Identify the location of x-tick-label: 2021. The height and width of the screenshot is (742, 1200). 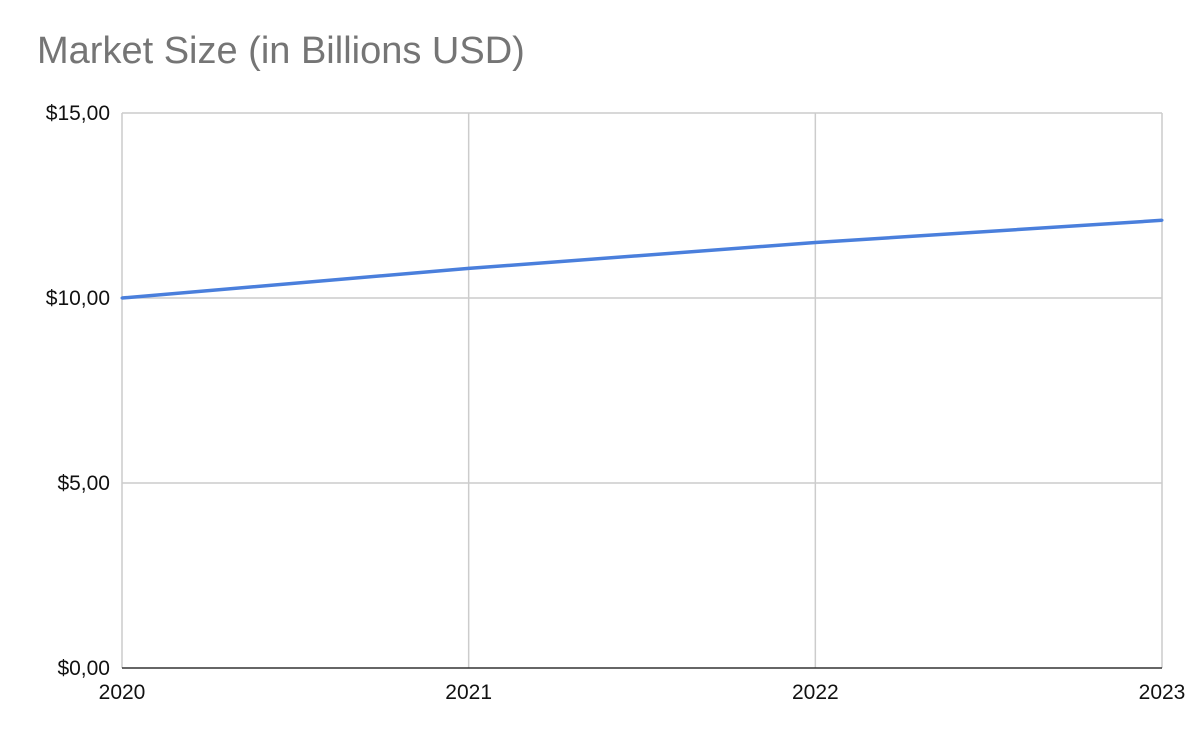
(468, 692).